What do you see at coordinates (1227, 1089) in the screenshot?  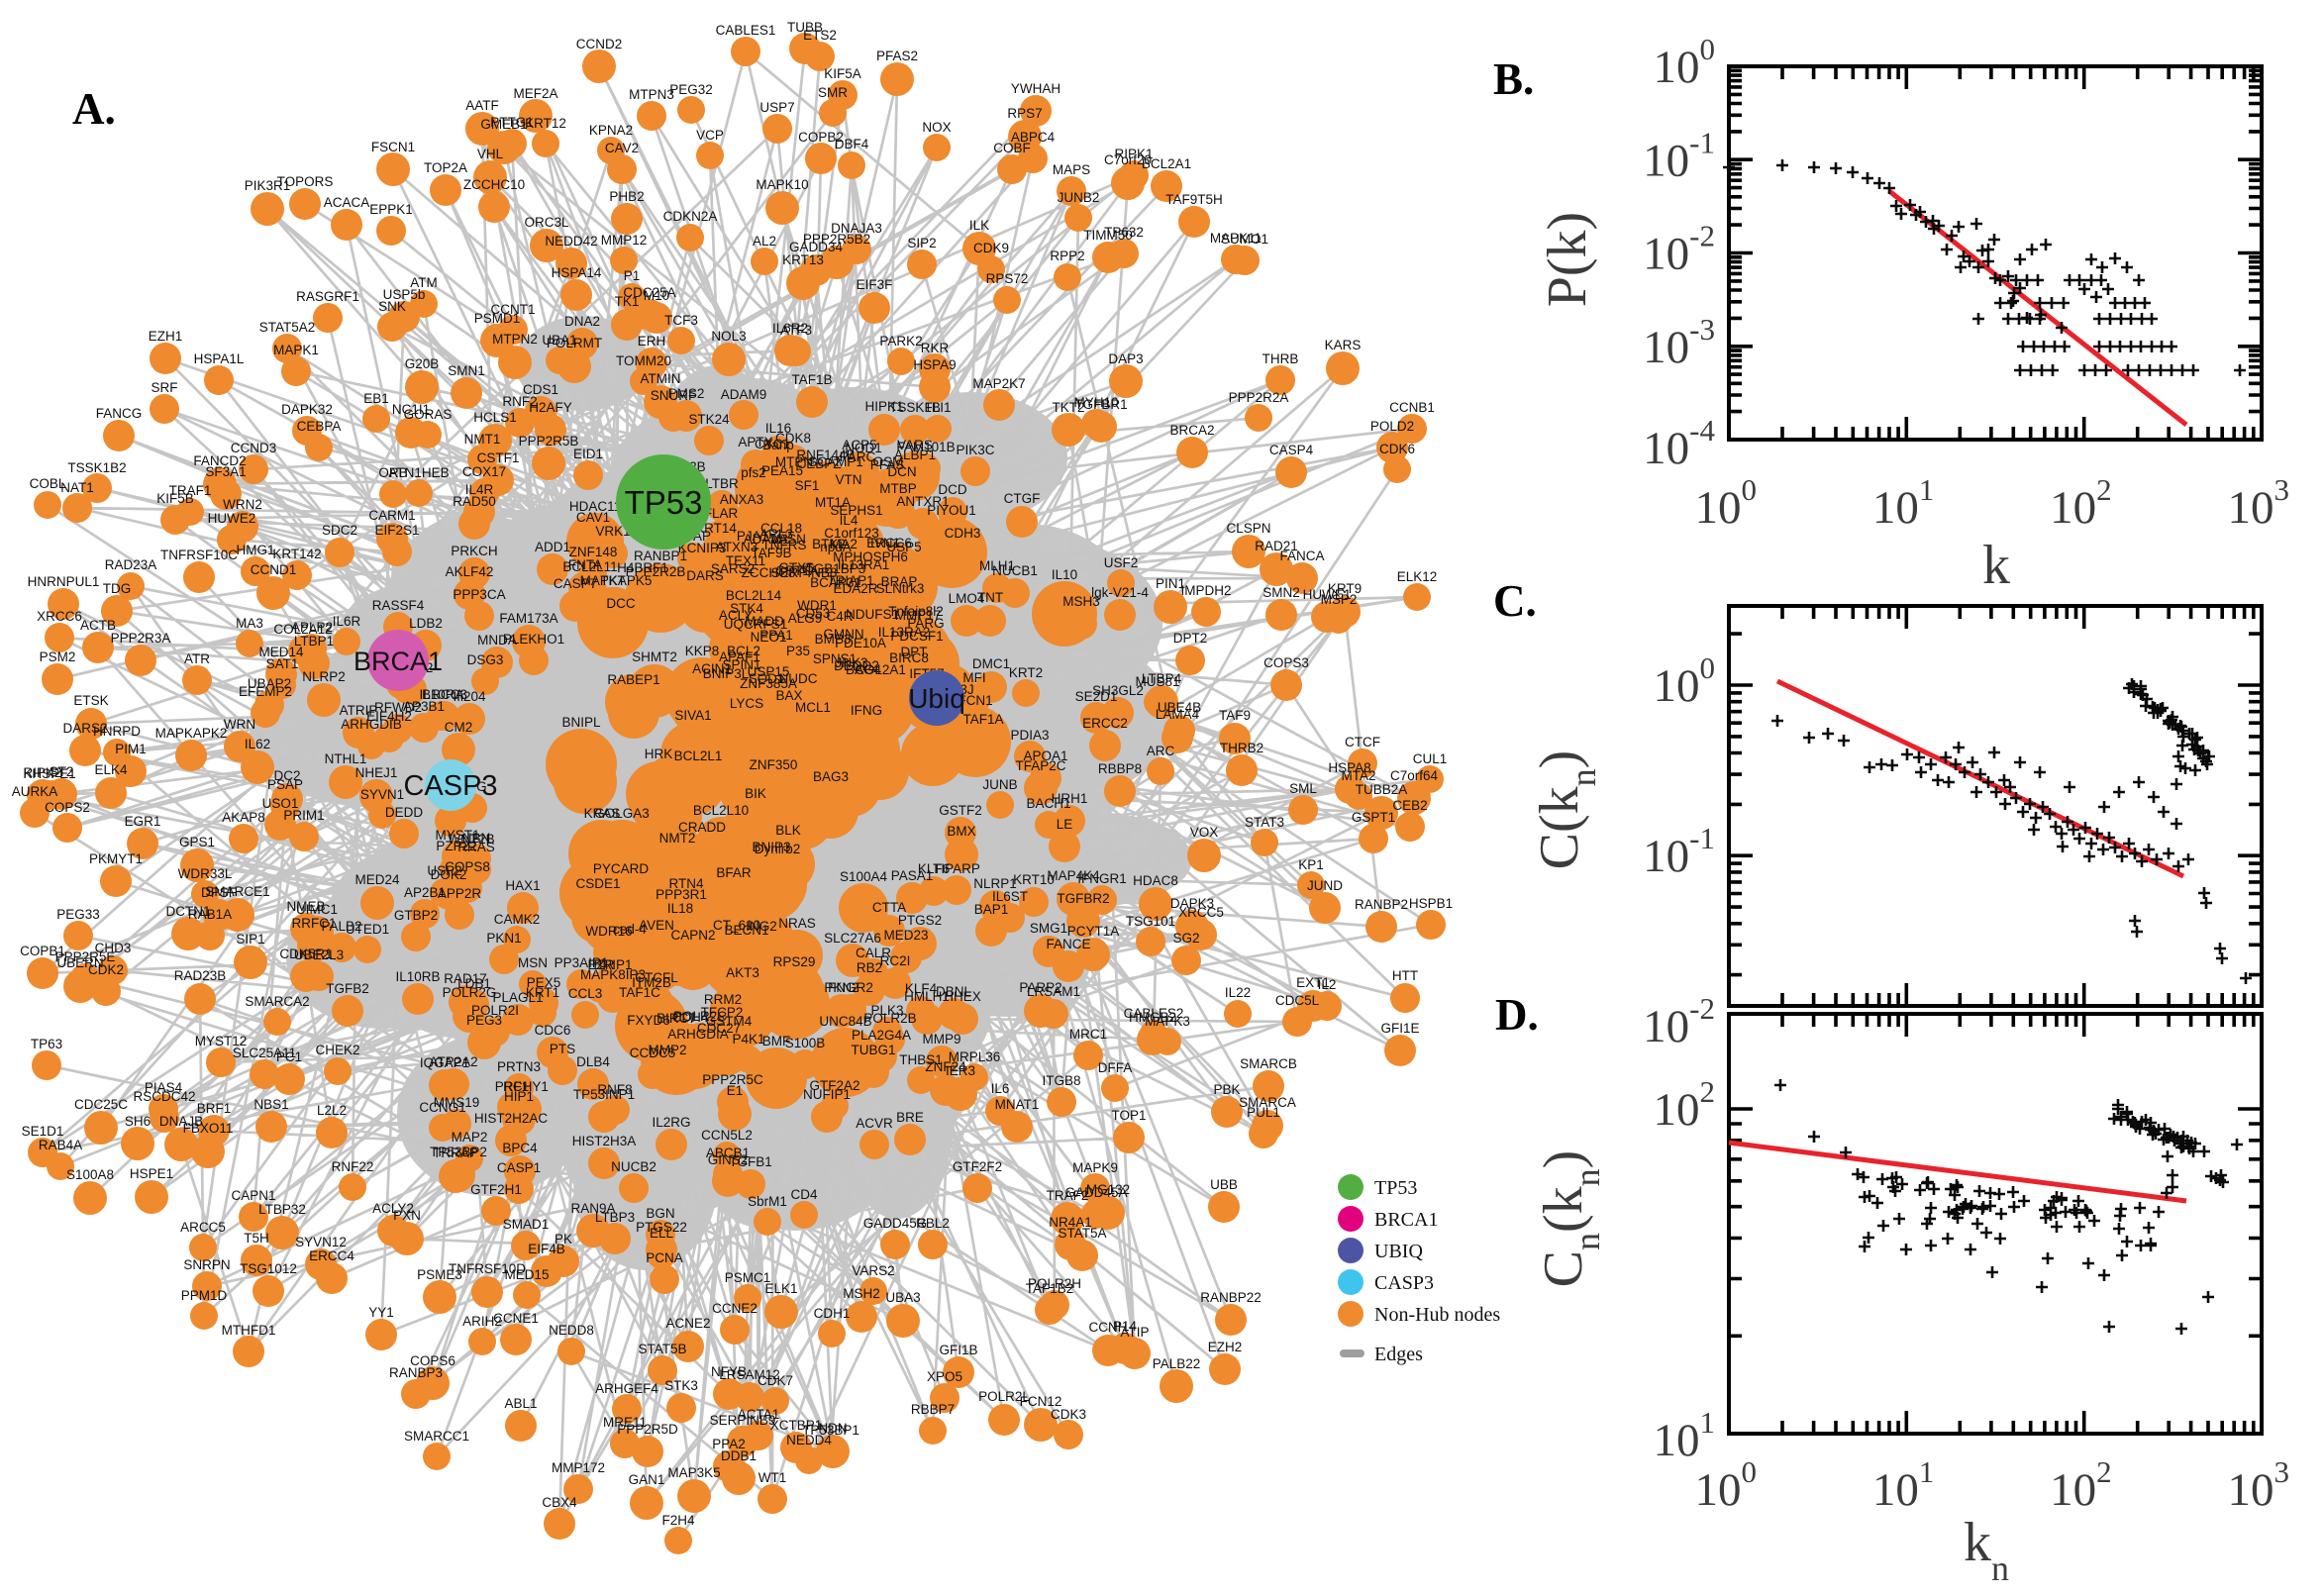 I see `svg-text: PBK` at bounding box center [1227, 1089].